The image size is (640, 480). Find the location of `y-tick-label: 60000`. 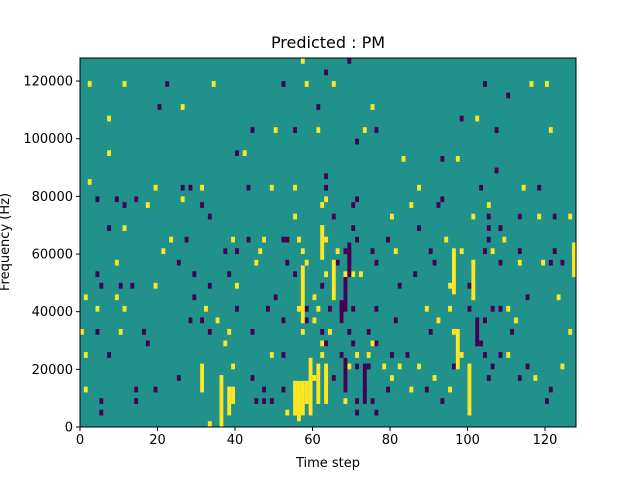

y-tick-label: 60000 is located at coordinates (52, 255).